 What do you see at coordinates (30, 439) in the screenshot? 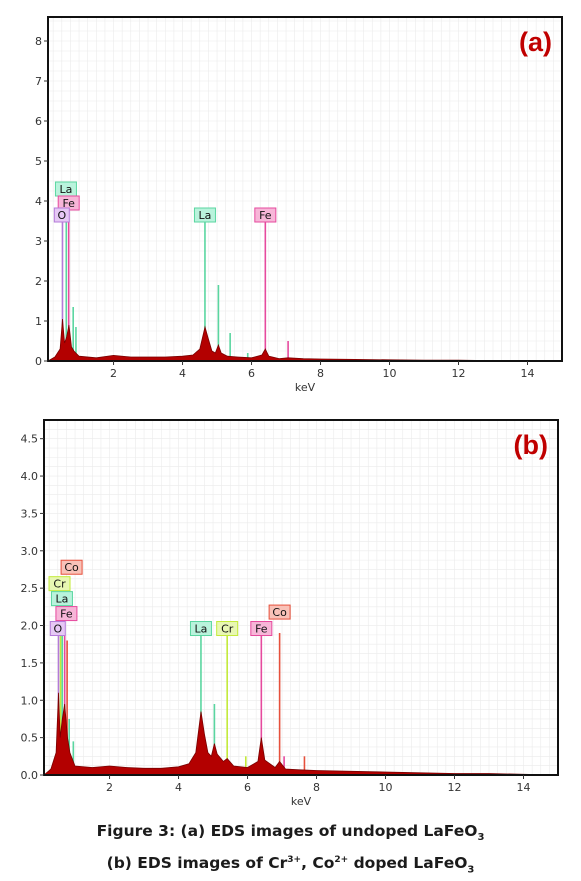
I see `y-tick-label-b-9: 4.5` at bounding box center [30, 439].